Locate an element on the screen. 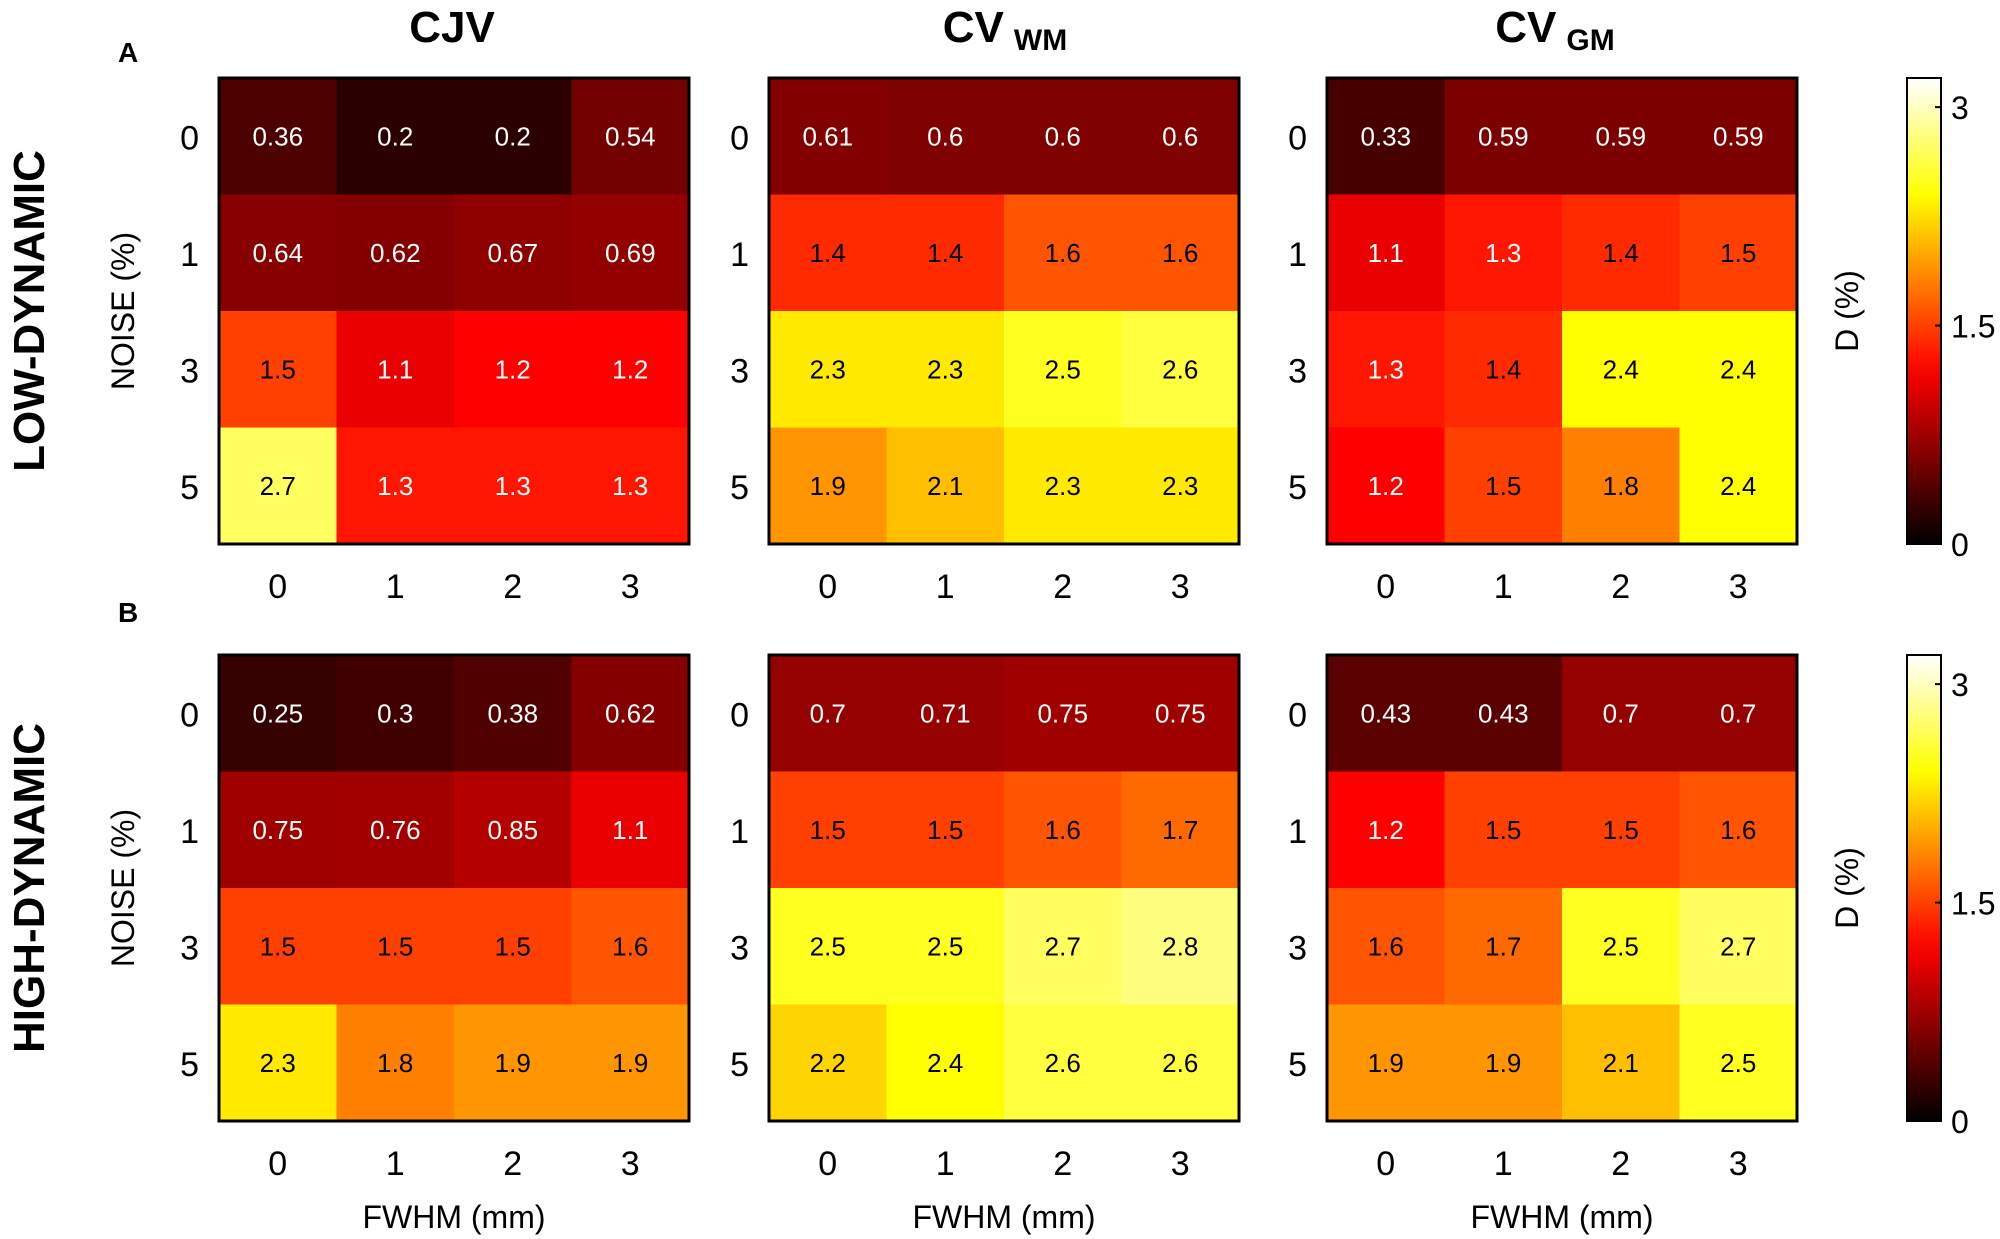 Image resolution: width=2000 pixels, height=1239 pixels. heatmap-cell-A-3-r0-c3 is located at coordinates (1738, 136).